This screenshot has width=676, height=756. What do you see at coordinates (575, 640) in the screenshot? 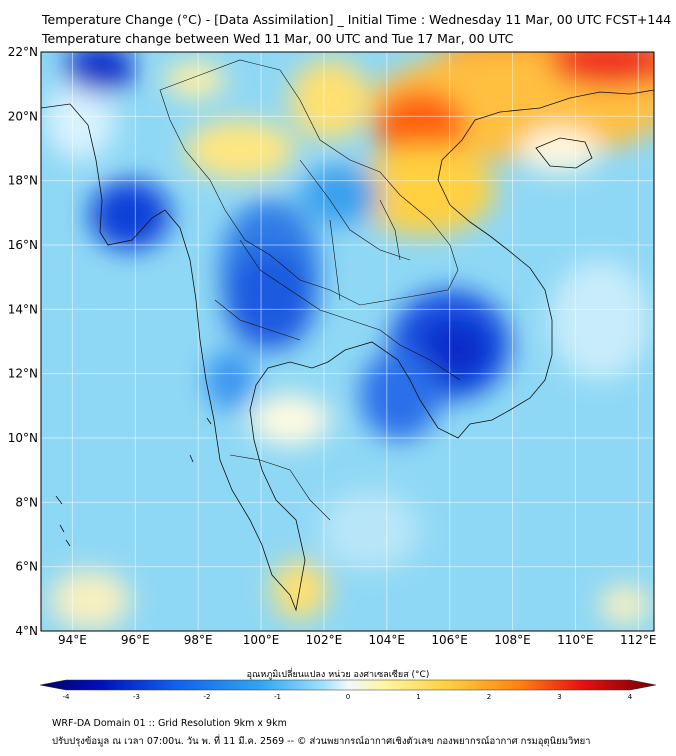
I see `lon-label: 110°E` at bounding box center [575, 640].